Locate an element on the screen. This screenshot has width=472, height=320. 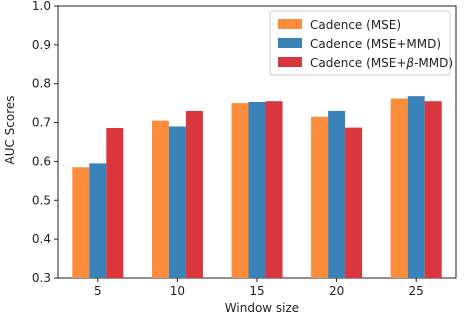
x-tick-label: 15 is located at coordinates (256, 291).